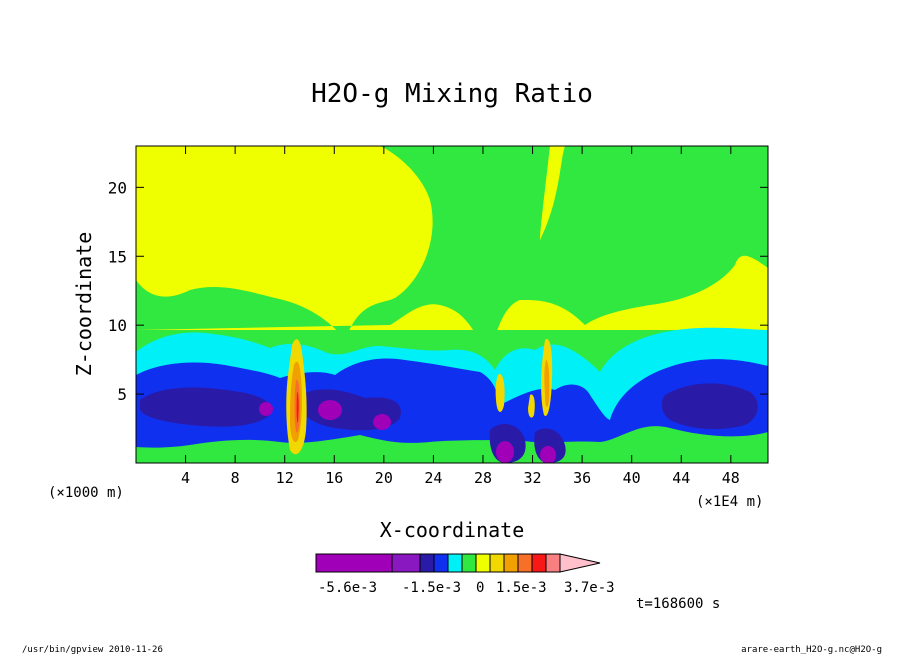  I want to click on colorbar-label: 3.7e-3, so click(589, 588).